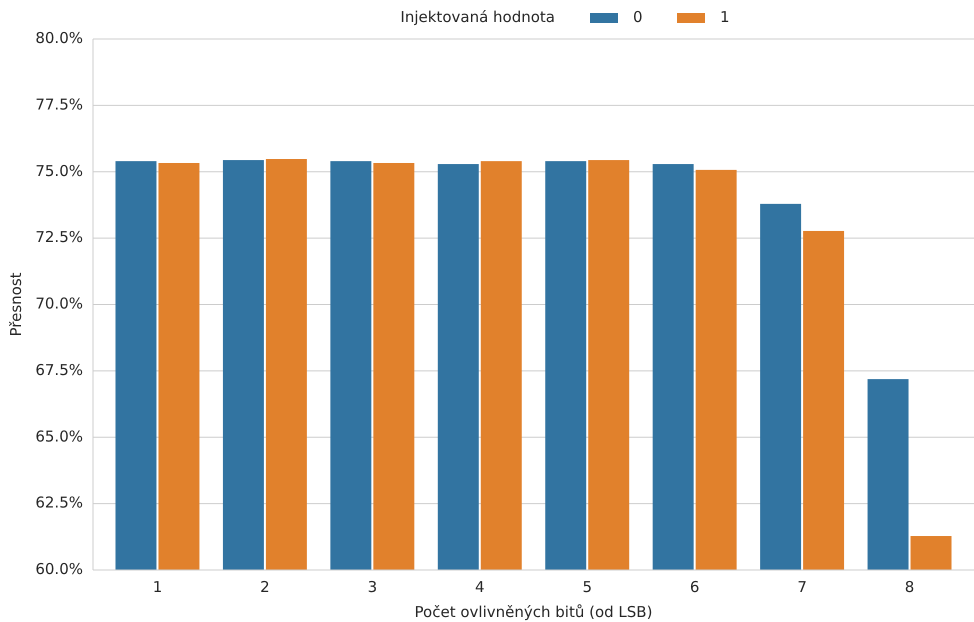  What do you see at coordinates (59, 237) in the screenshot?
I see `y-tick-label: 72.5%` at bounding box center [59, 237].